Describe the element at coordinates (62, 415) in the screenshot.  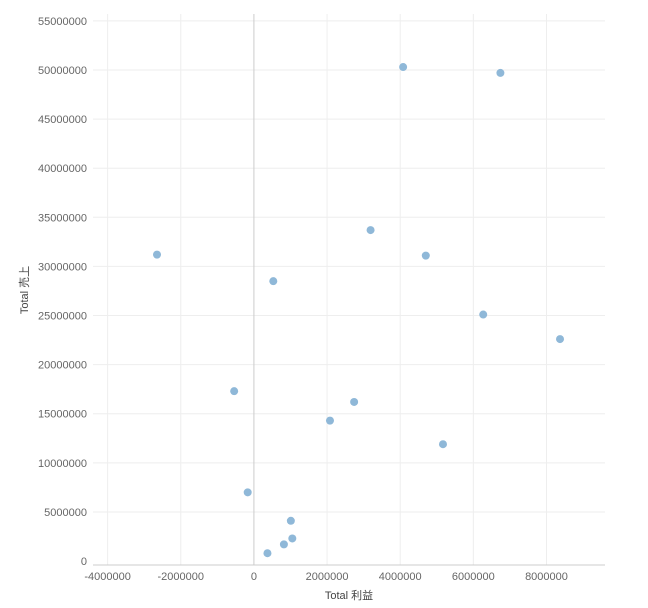
I see `y-tick-label: 15000000` at that location.